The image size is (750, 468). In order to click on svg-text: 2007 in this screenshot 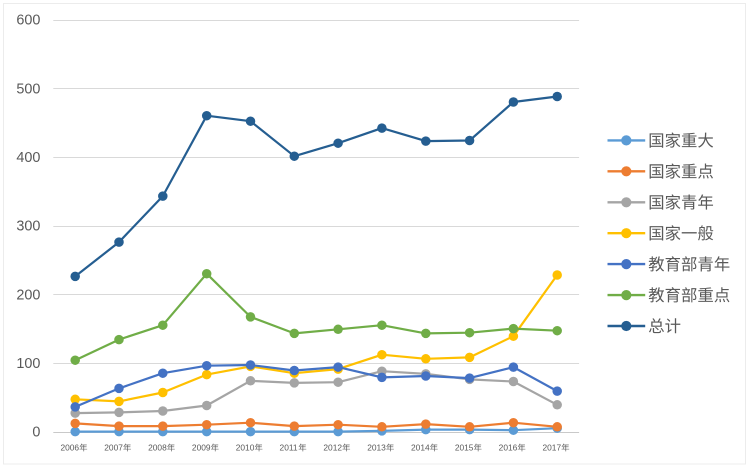, I will do `click(113, 448)`.